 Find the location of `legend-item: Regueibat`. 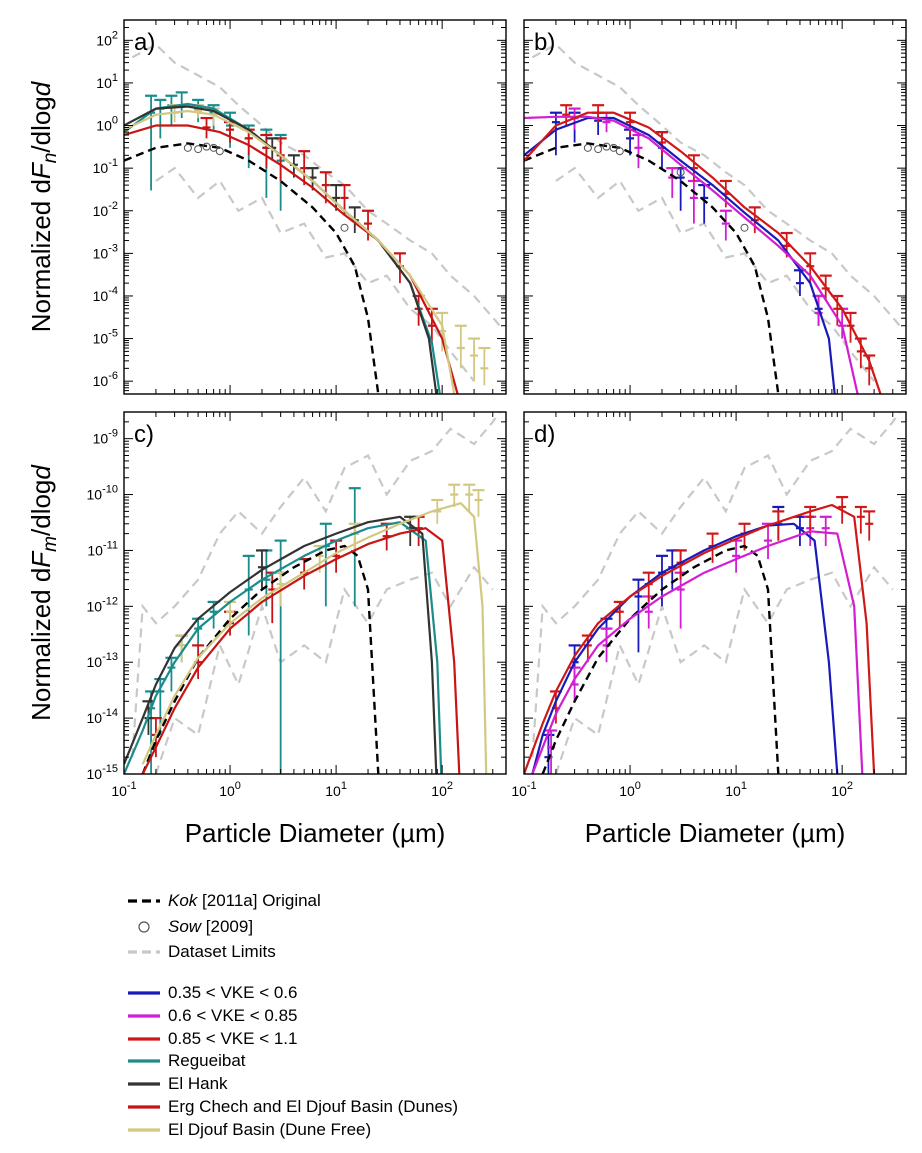

legend-item: Regueibat is located at coordinates (187, 1060).